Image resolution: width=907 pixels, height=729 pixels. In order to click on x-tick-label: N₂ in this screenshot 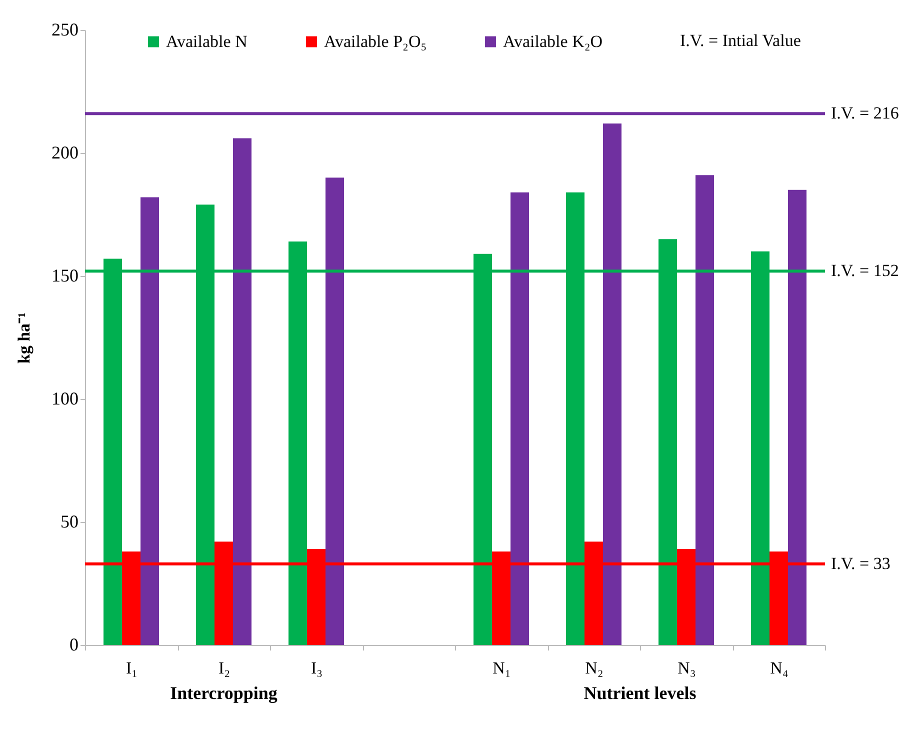, I will do `click(594, 668)`.